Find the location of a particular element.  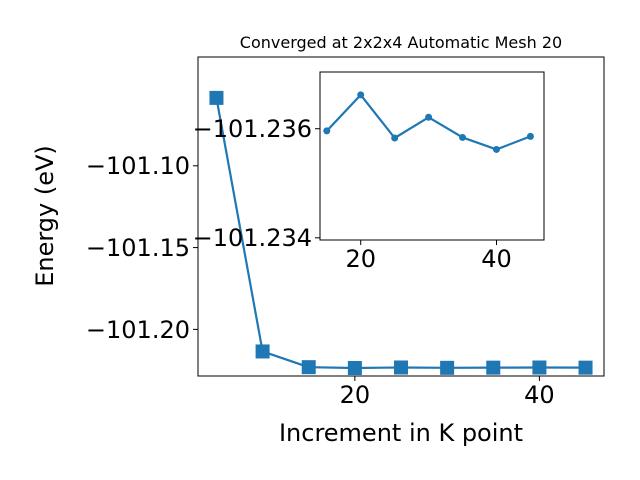

x-axis-label: Increment in K point is located at coordinates (401, 433).